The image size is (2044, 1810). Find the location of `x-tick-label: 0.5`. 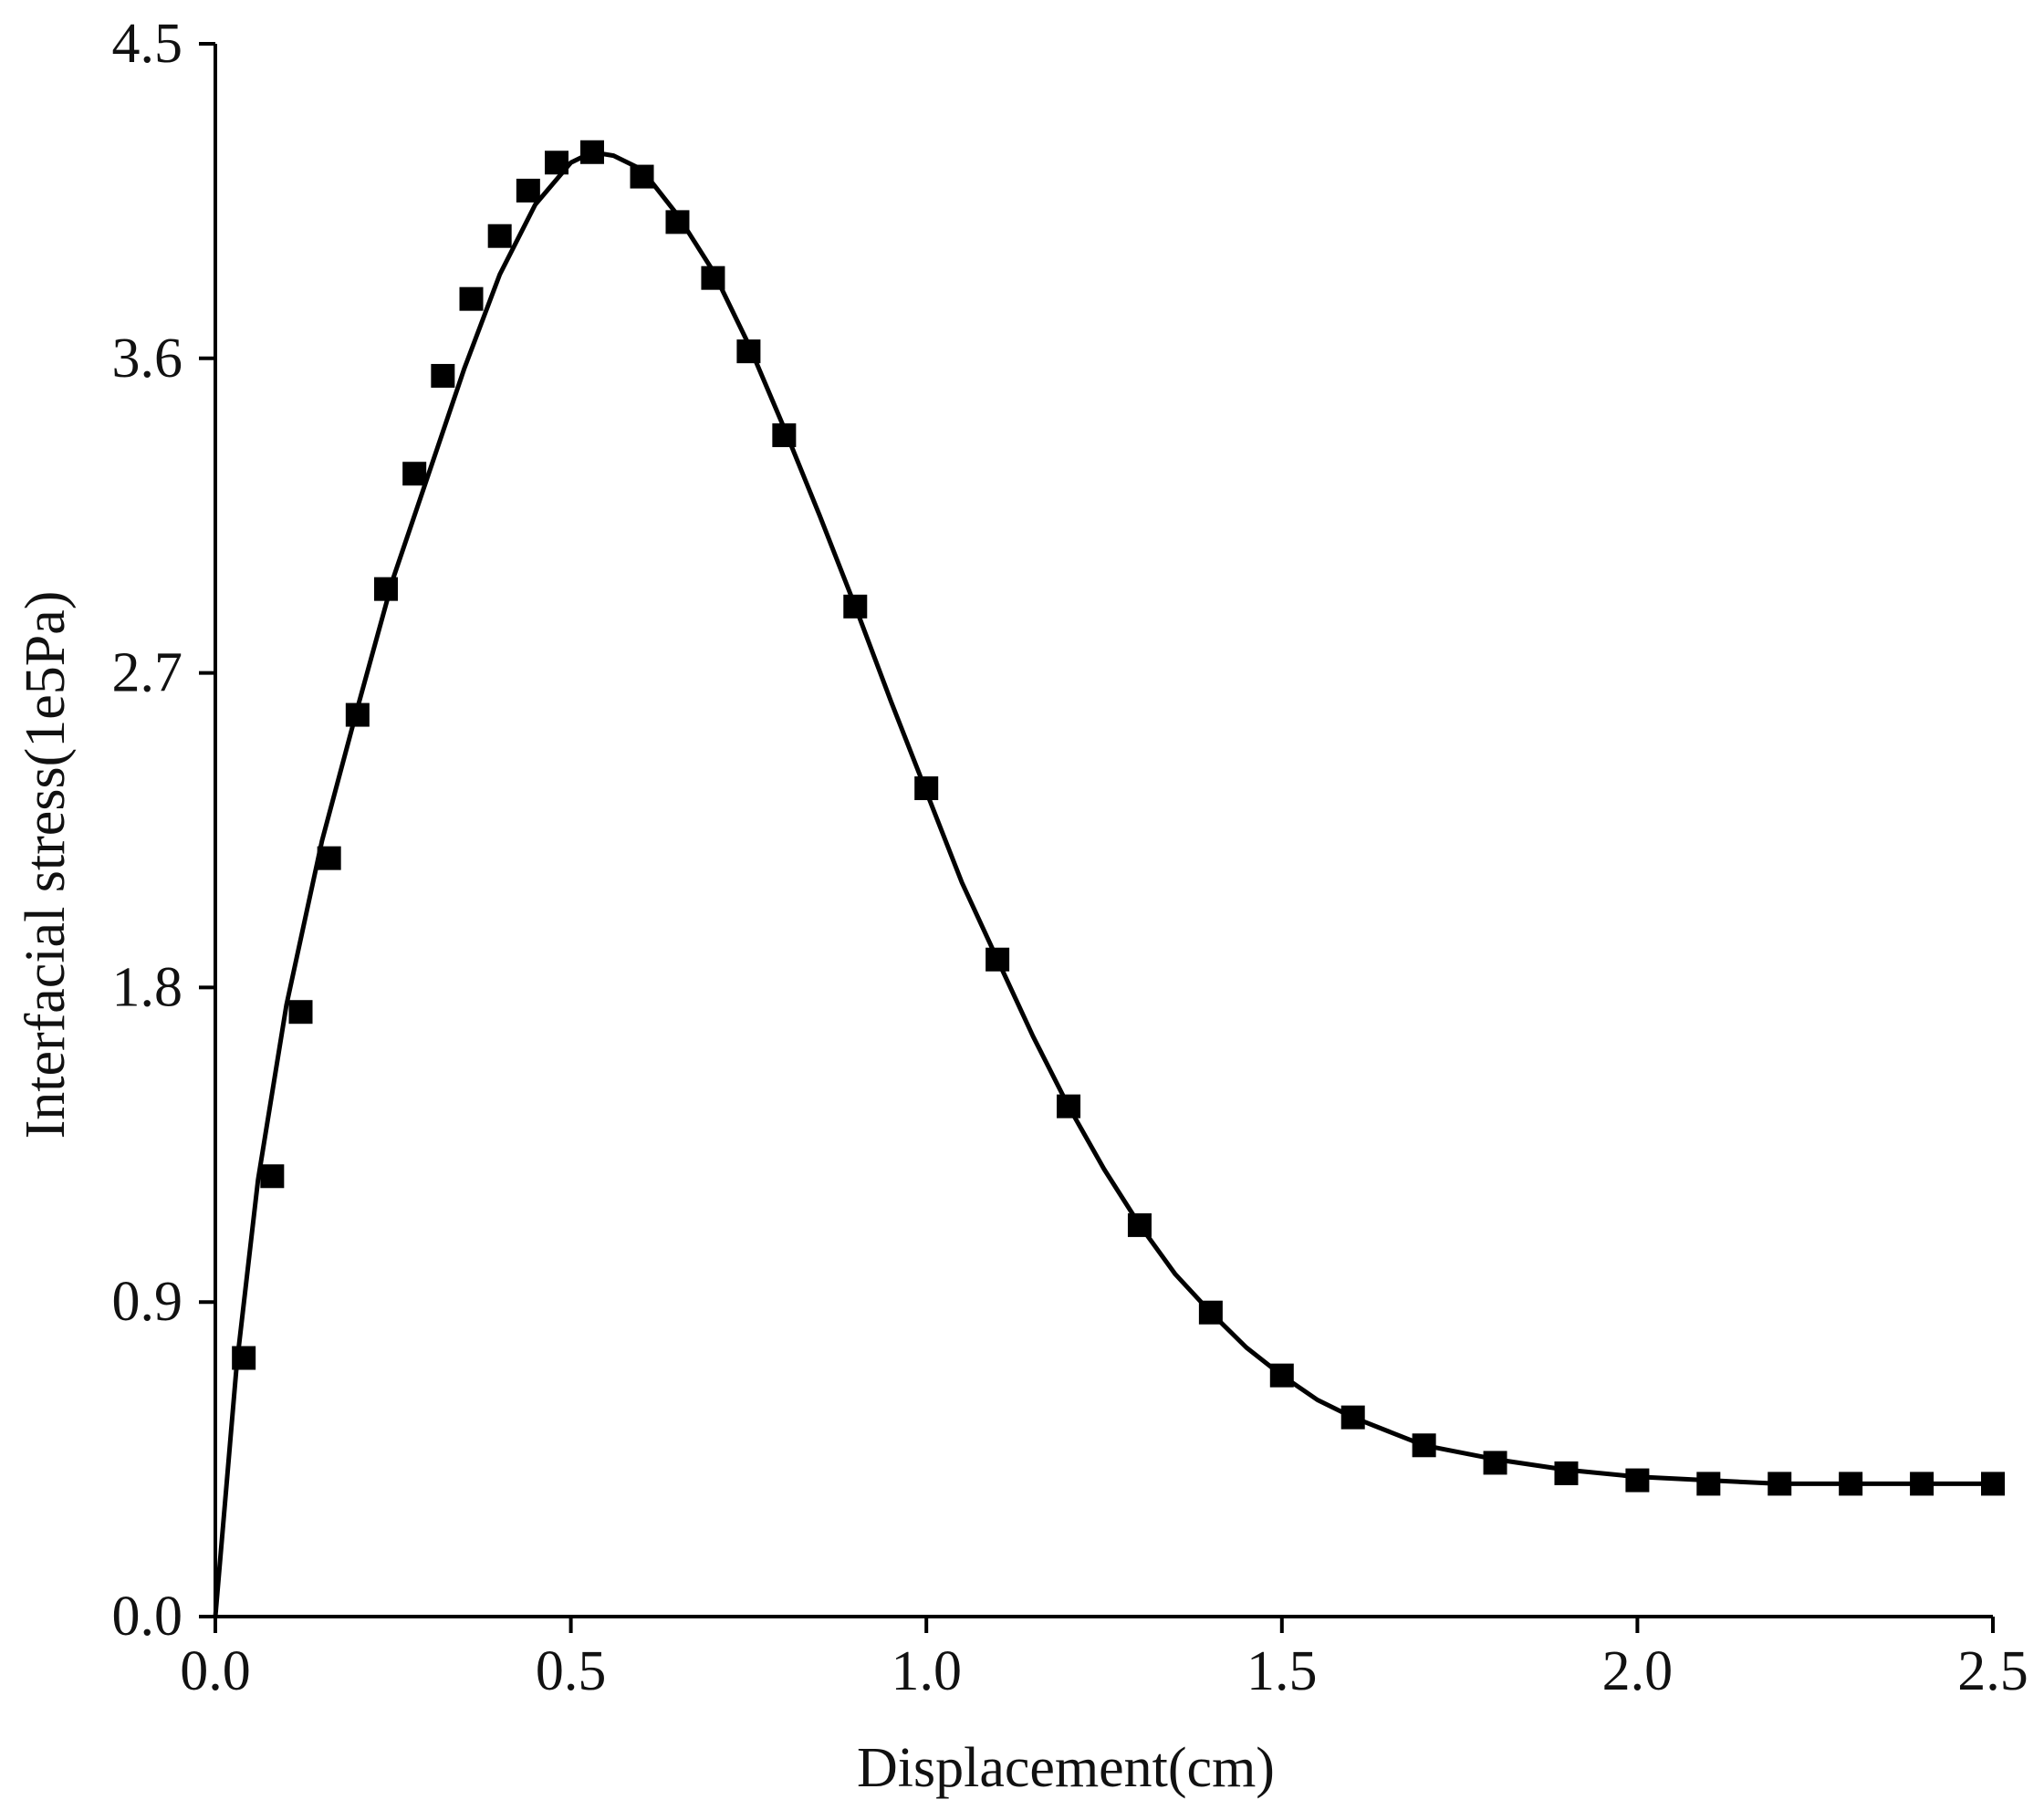

x-tick-label: 0.5 is located at coordinates (571, 1671).